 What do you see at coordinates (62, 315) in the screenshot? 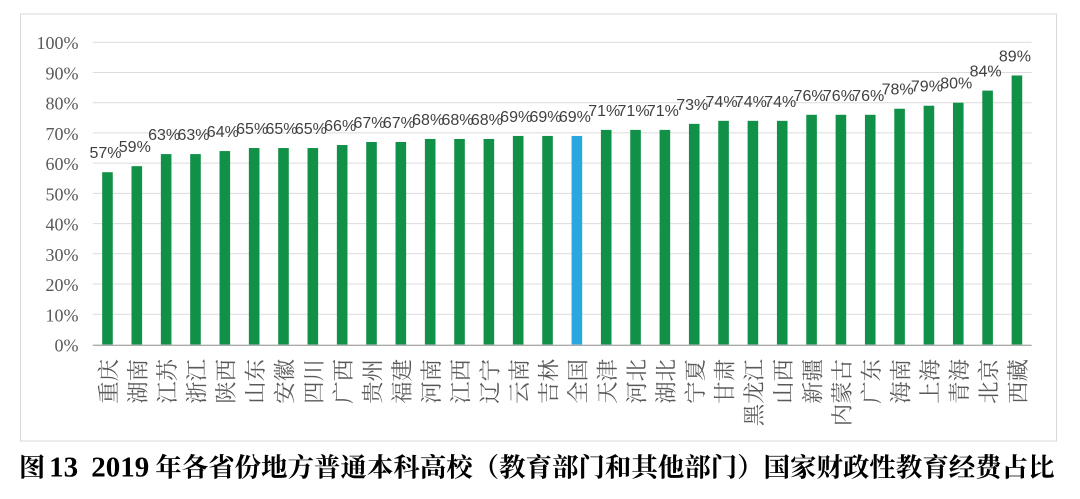
I see `svg-text: 10%` at bounding box center [62, 315].